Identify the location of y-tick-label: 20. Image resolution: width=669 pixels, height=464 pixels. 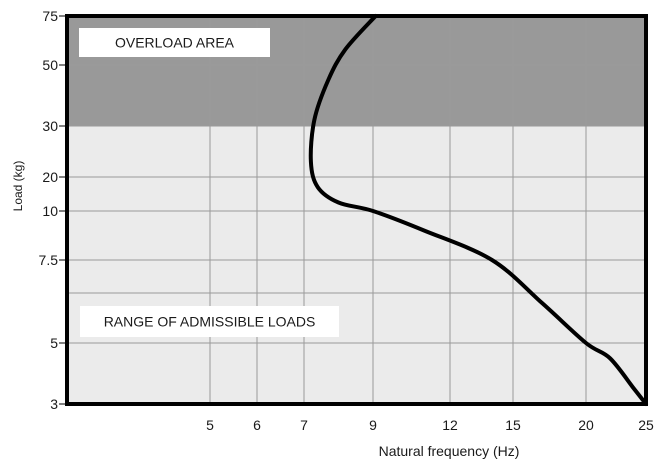
(50, 177).